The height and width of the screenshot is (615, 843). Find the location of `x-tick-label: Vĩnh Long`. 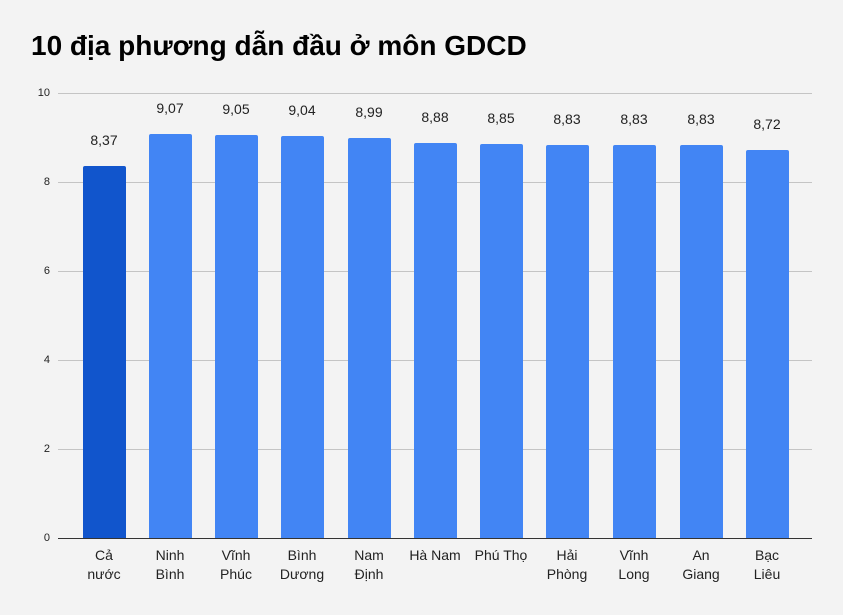

x-tick-label: Vĩnh Long is located at coordinates (634, 564).